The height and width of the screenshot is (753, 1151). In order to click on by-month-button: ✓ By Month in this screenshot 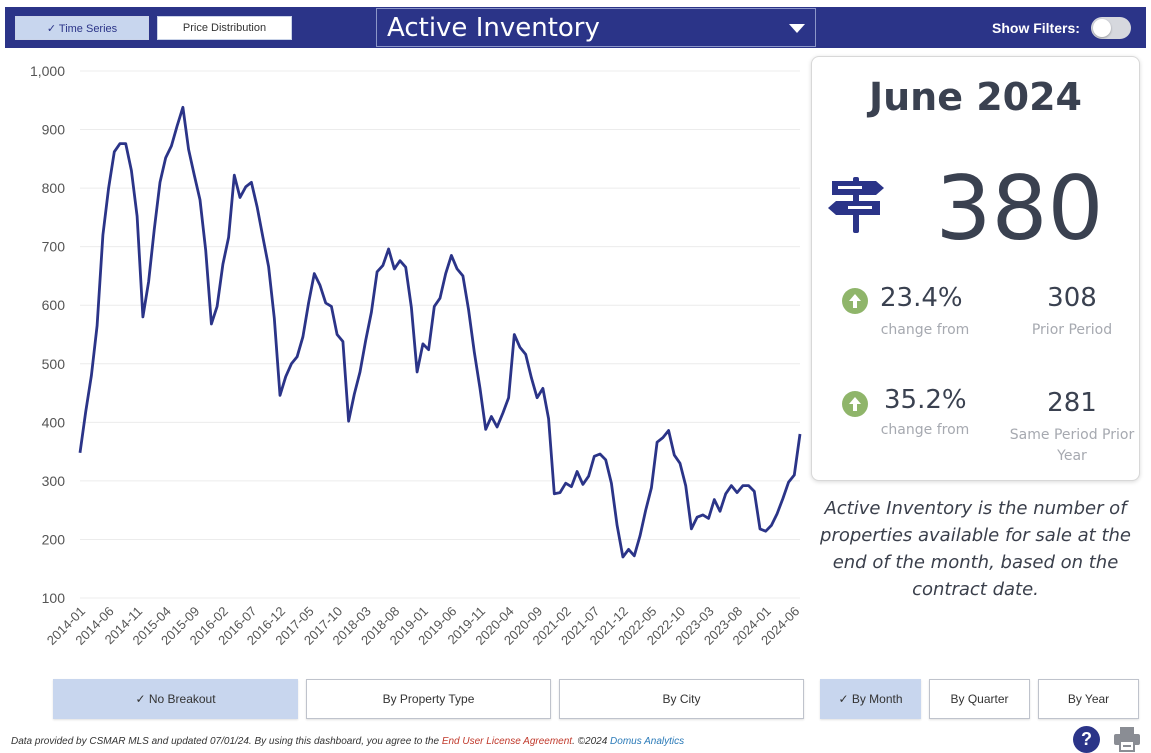, I will do `click(870, 699)`.